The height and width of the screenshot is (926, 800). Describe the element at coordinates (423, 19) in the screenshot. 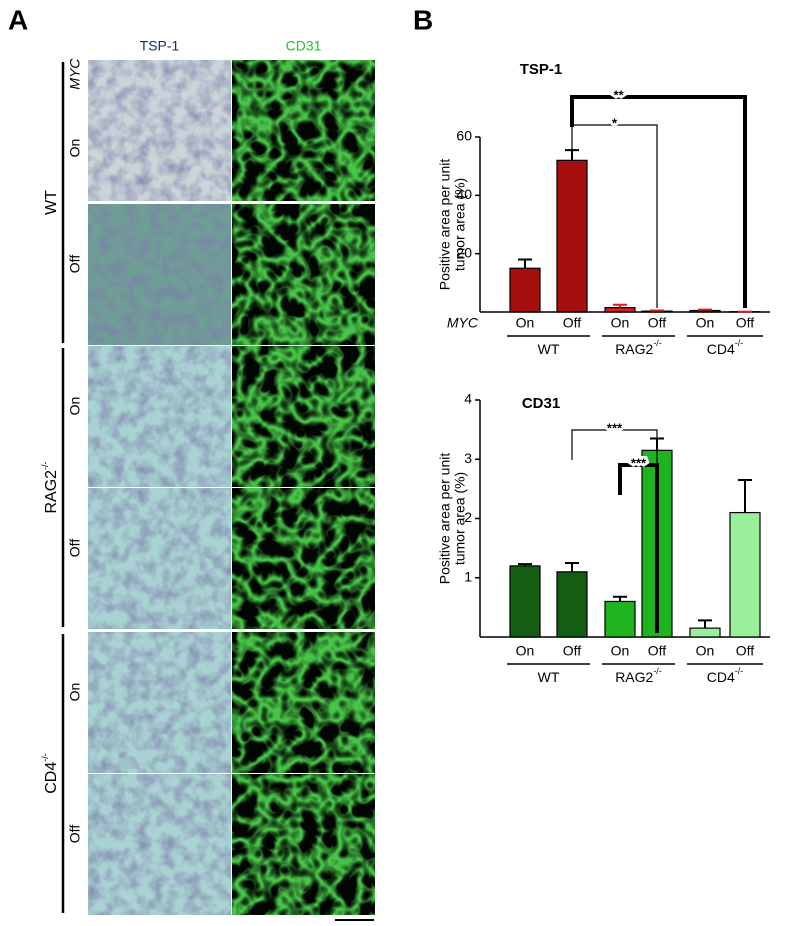

I see `panel-label: B` at that location.